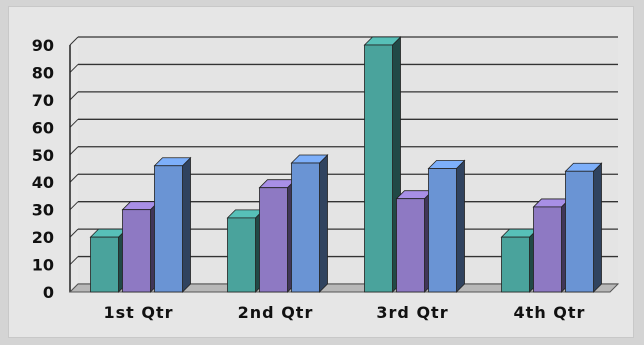 The height and width of the screenshot is (345, 644). What do you see at coordinates (43, 237) in the screenshot?
I see `y-tick-label: 20` at bounding box center [43, 237].